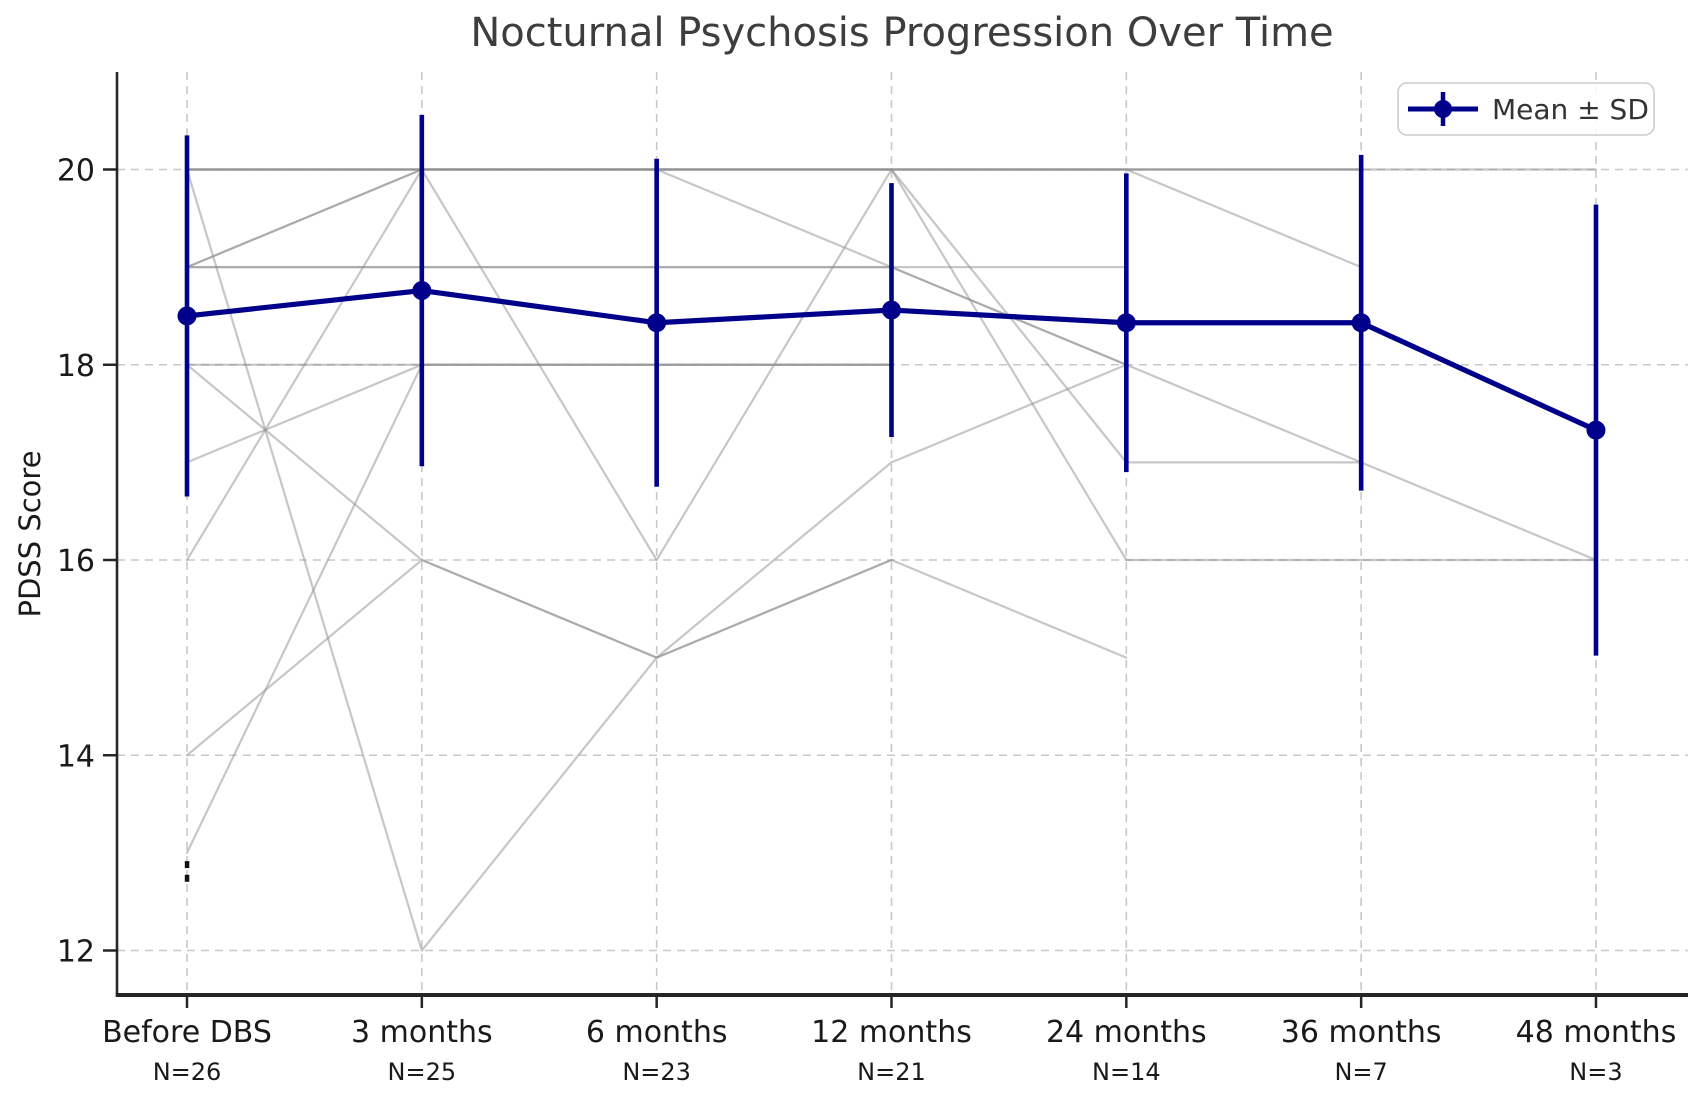 The width and height of the screenshot is (1705, 1101). I want to click on legend: Mean ± SD, so click(1526, 109).